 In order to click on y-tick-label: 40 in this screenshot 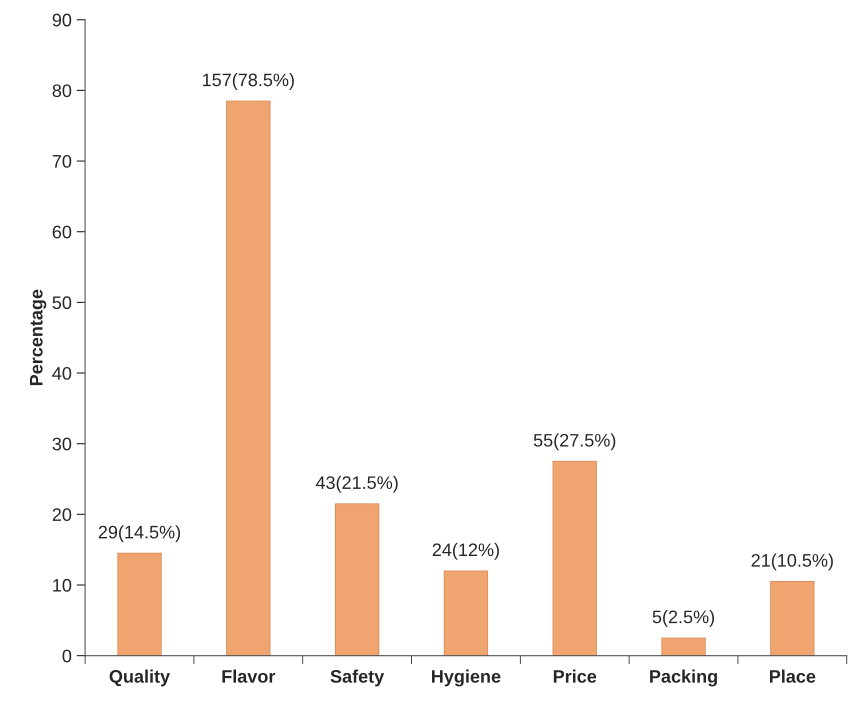, I will do `click(62, 373)`.